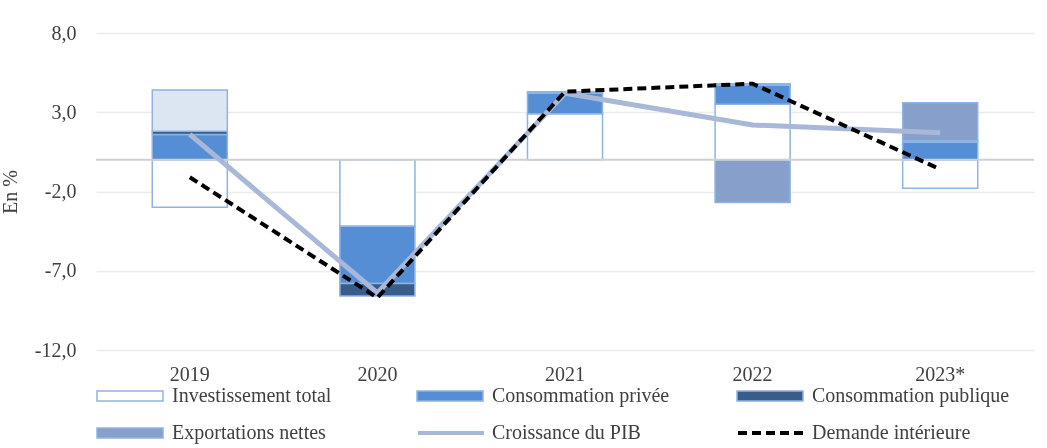 Image resolution: width=1047 pixels, height=448 pixels. I want to click on legend-label: Croissance du PIB, so click(566, 432).